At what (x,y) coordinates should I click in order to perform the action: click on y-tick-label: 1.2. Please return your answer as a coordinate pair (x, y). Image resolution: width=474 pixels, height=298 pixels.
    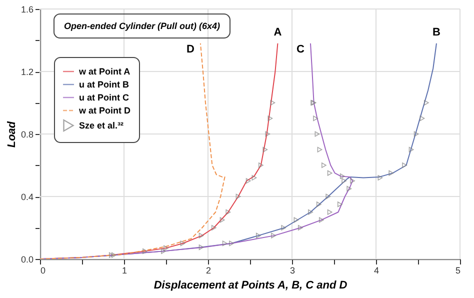
    Looking at the image, I should click on (27, 72).